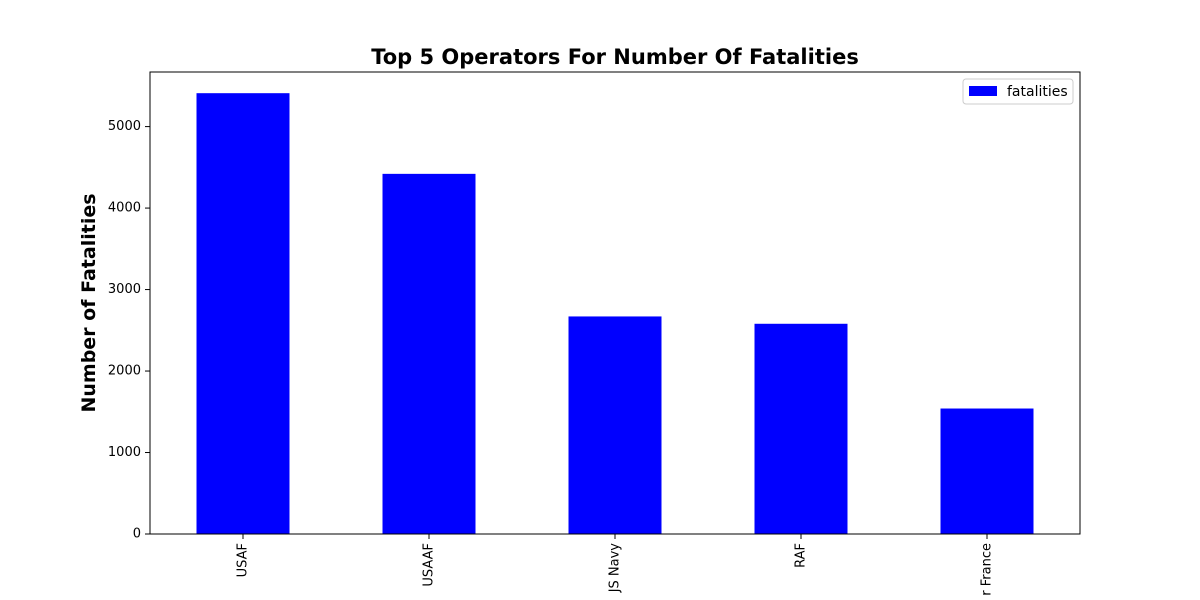  Describe the element at coordinates (983, 91) in the screenshot. I see `legend-swatch` at that location.